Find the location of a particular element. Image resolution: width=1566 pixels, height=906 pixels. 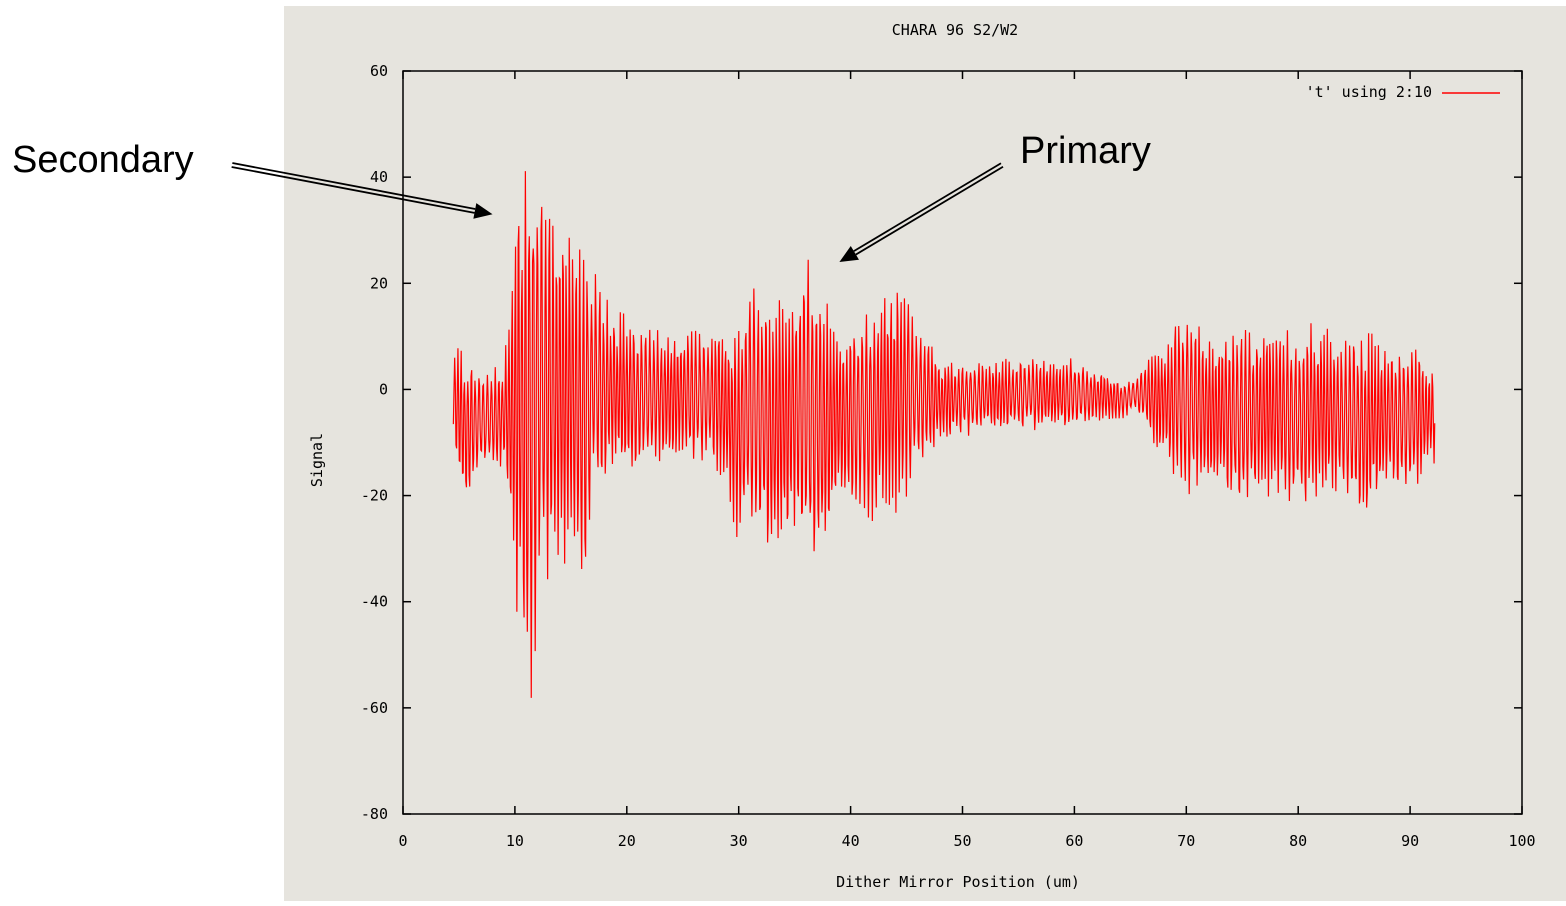

y-axis-label: Signal is located at coordinates (317, 460).